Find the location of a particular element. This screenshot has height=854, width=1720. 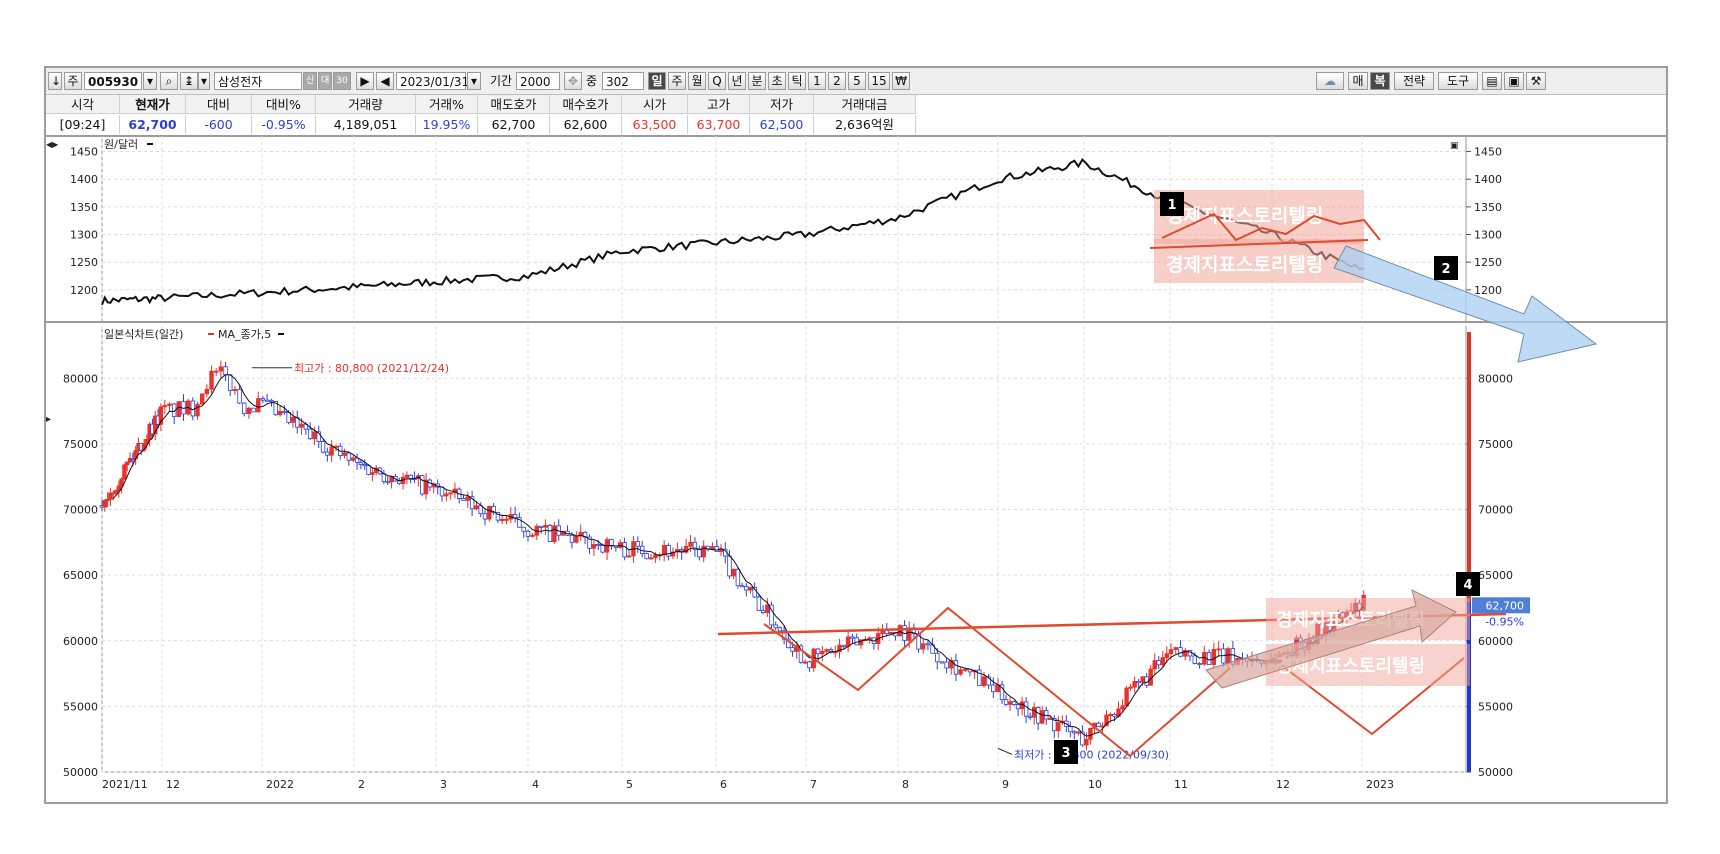

interval-button-3: Q is located at coordinates (717, 81).